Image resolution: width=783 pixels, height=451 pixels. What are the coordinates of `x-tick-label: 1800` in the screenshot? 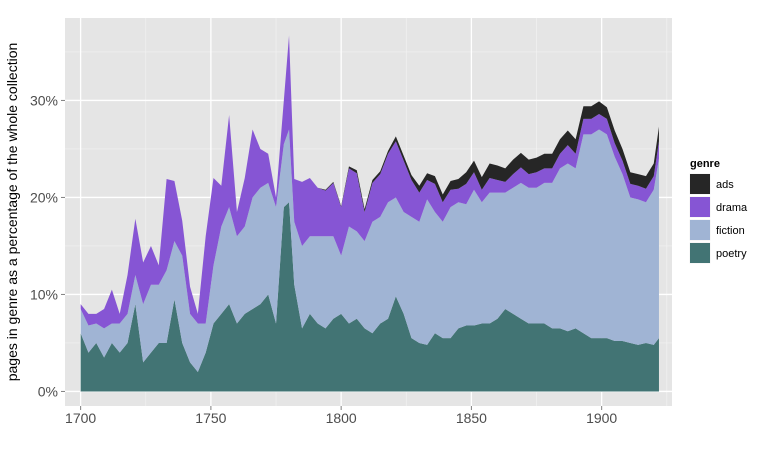 It's located at (341, 418).